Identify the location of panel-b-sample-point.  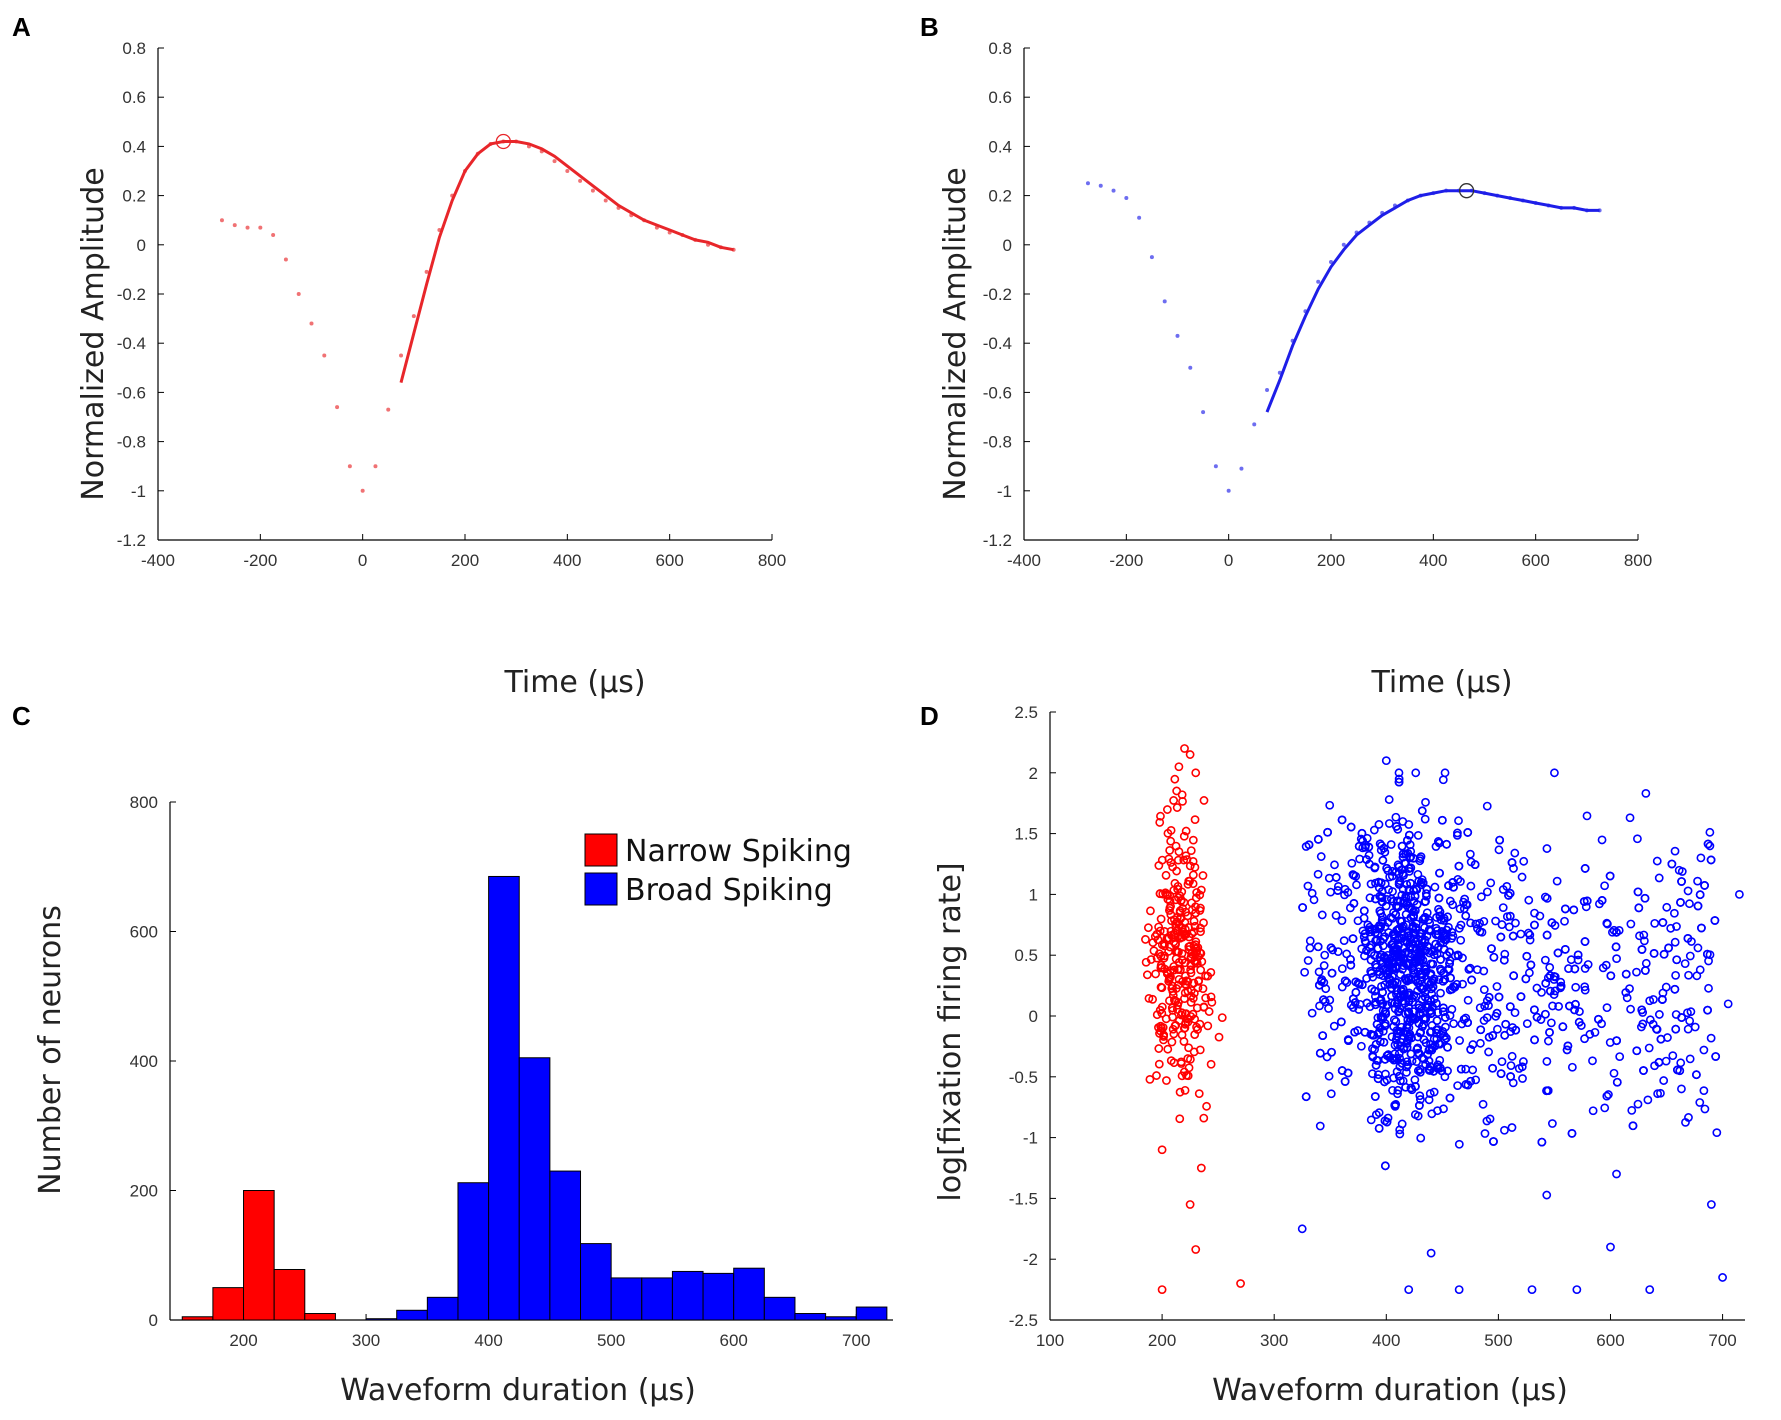
(1241, 468).